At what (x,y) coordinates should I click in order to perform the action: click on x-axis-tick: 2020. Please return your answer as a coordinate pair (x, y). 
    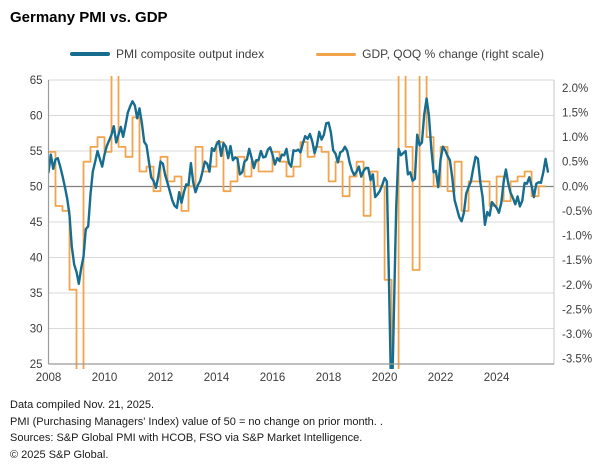
    Looking at the image, I should click on (385, 378).